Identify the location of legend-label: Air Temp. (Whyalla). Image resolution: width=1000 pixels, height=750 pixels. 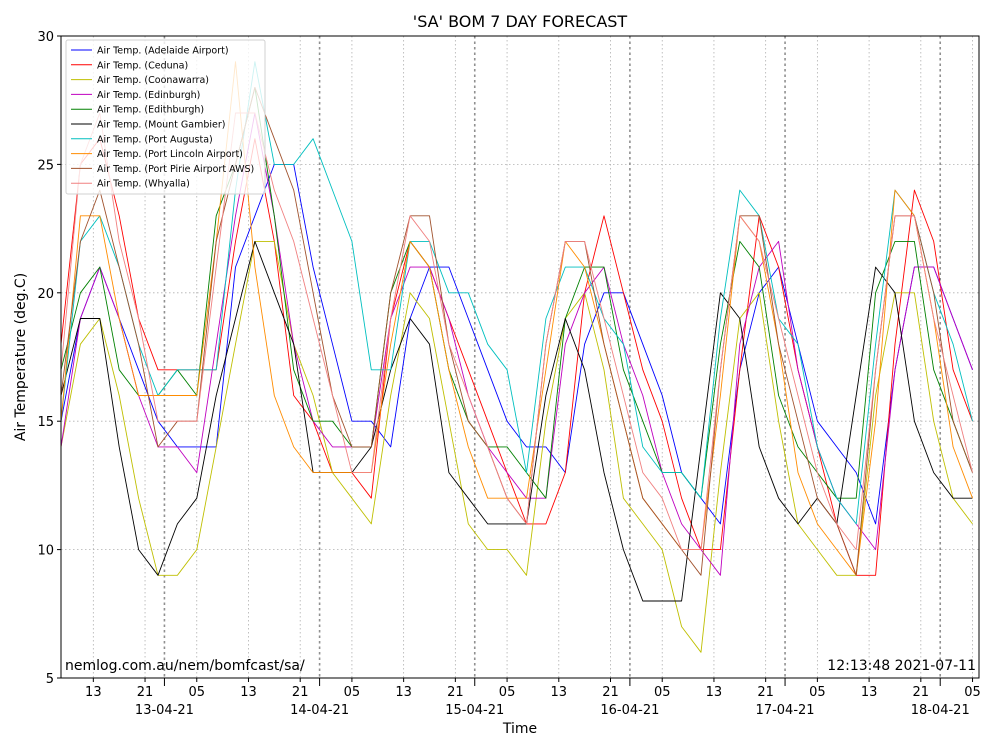
(143, 184).